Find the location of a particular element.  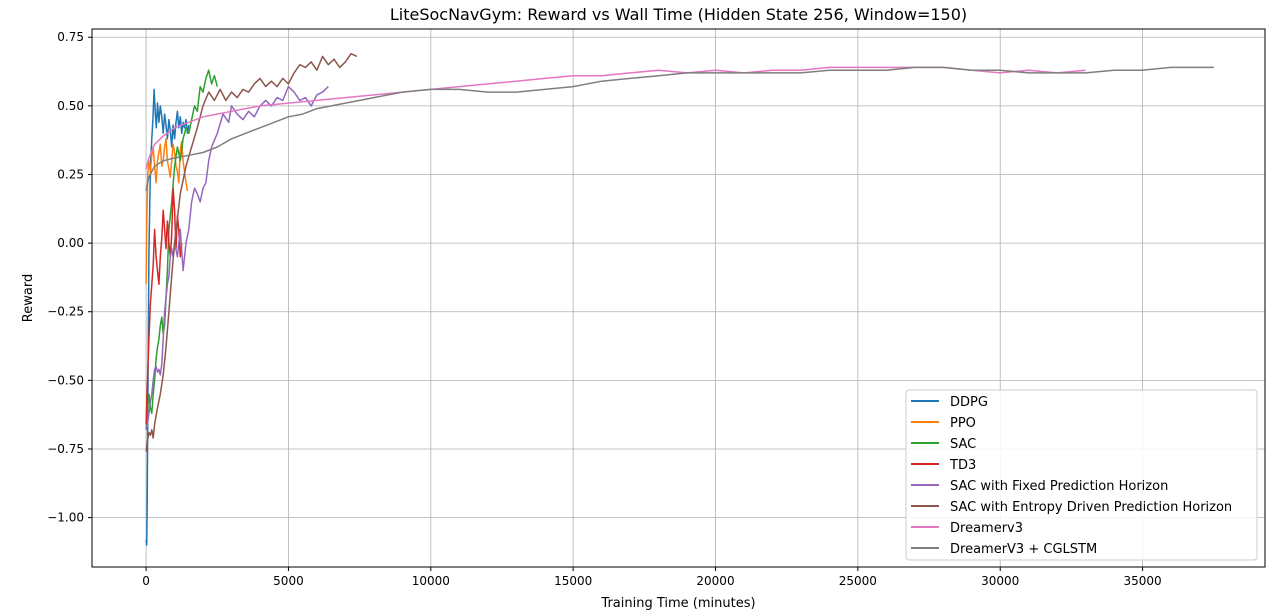

x-tick-label: 35000 is located at coordinates (1142, 581).